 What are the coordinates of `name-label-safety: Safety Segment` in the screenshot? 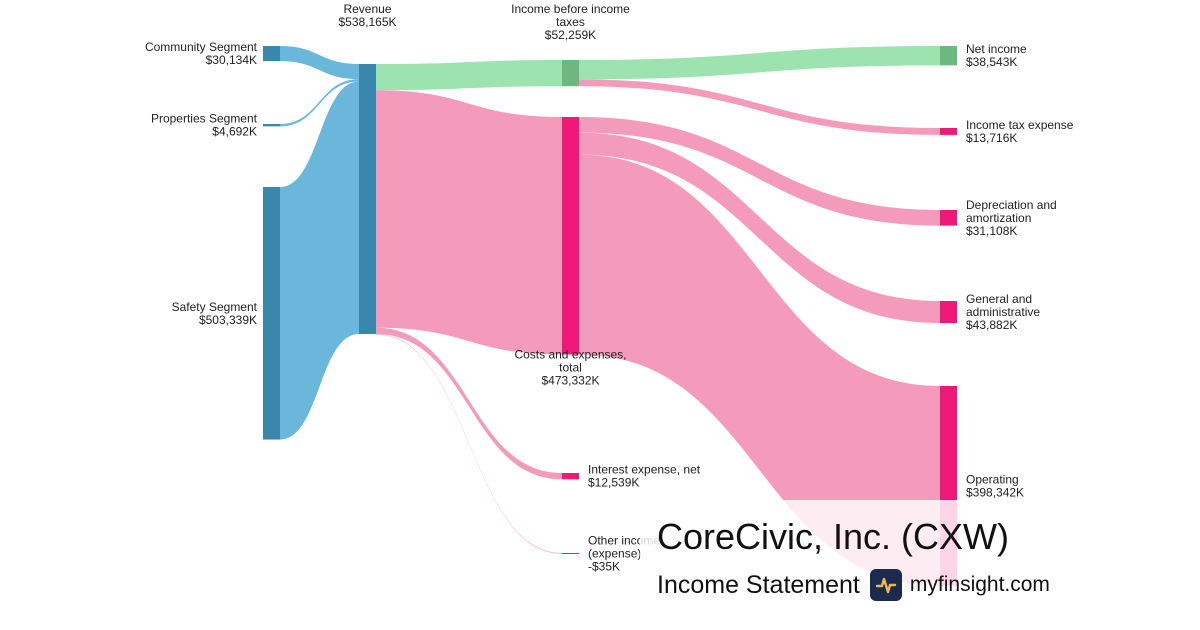 It's located at (215, 307).